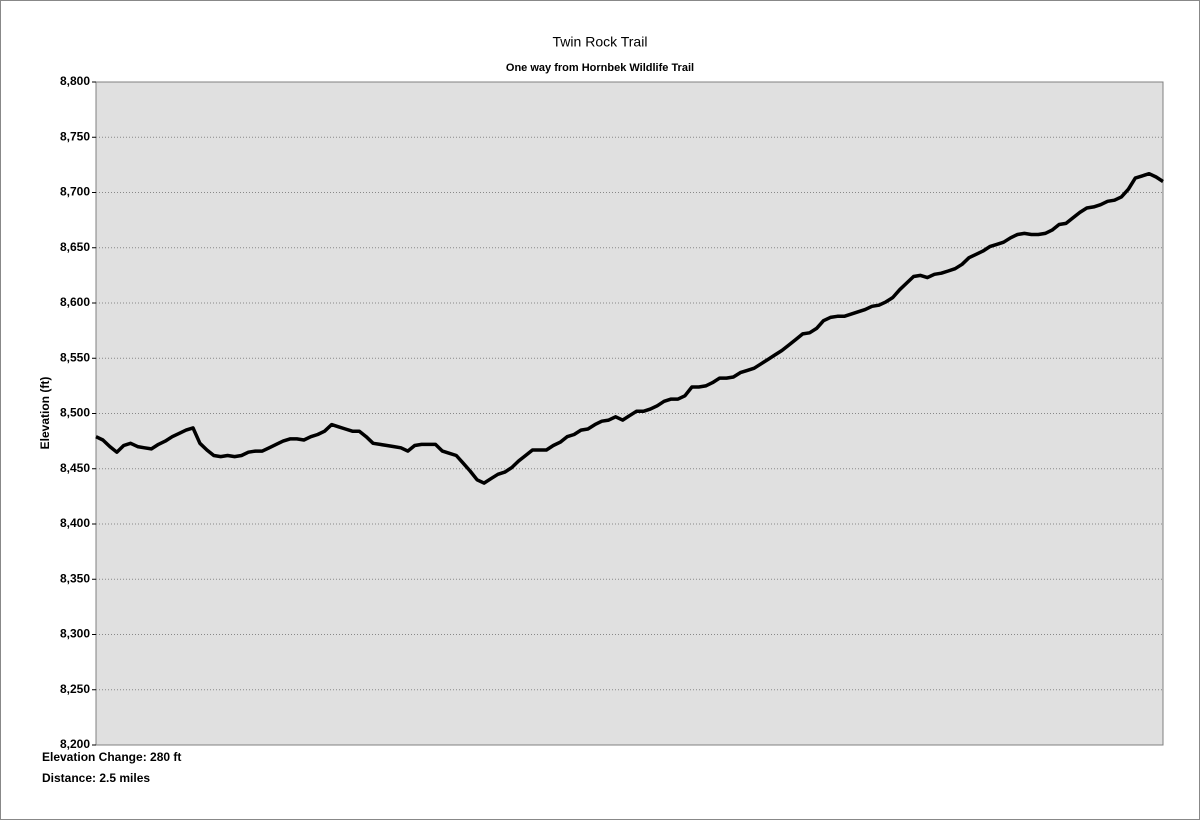  I want to click on y-tick-label: 8,800, so click(75, 81).